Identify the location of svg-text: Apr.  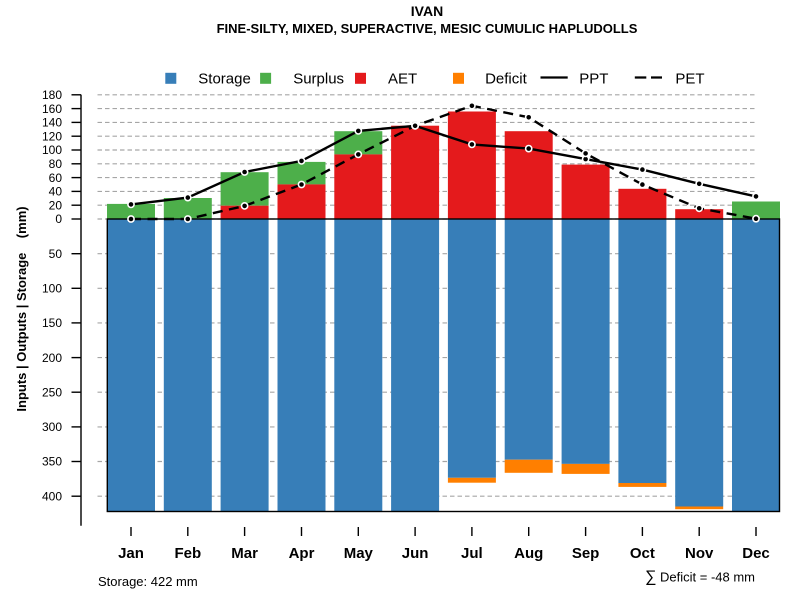
(302, 553).